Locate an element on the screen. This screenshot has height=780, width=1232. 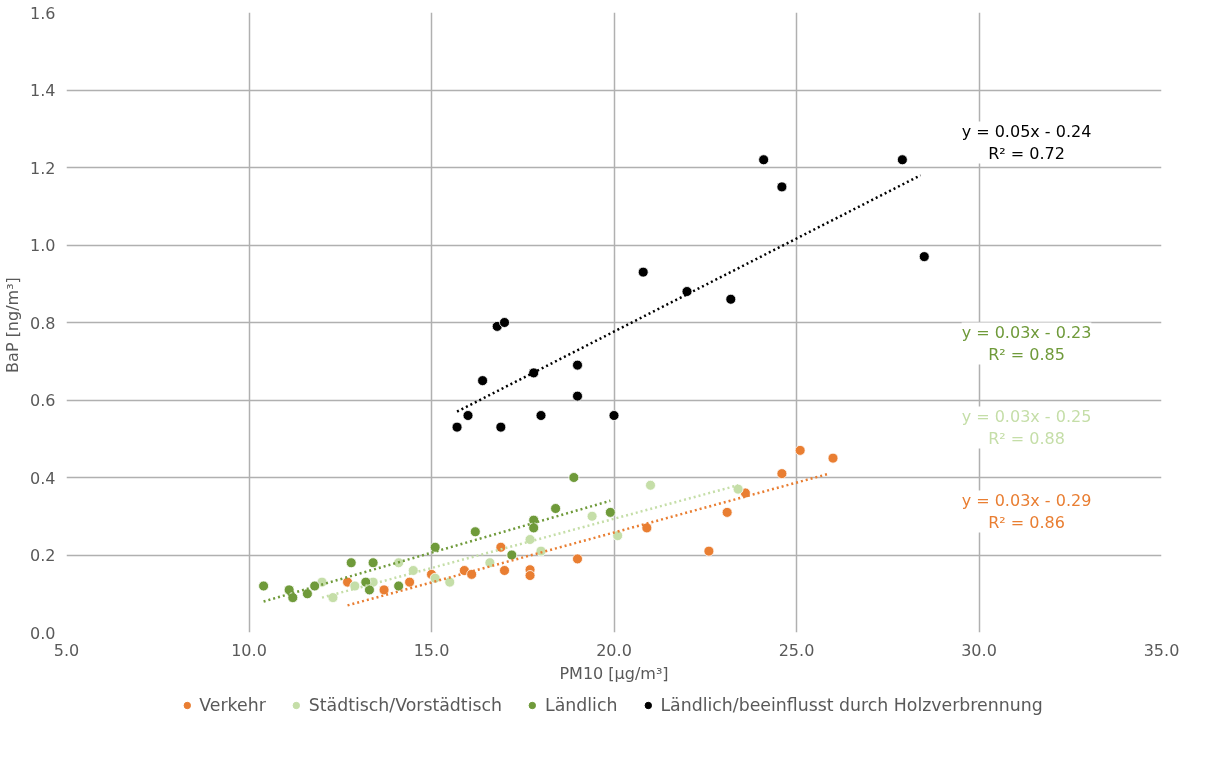
y-tick-label: 0.6 is located at coordinates (43, 400).